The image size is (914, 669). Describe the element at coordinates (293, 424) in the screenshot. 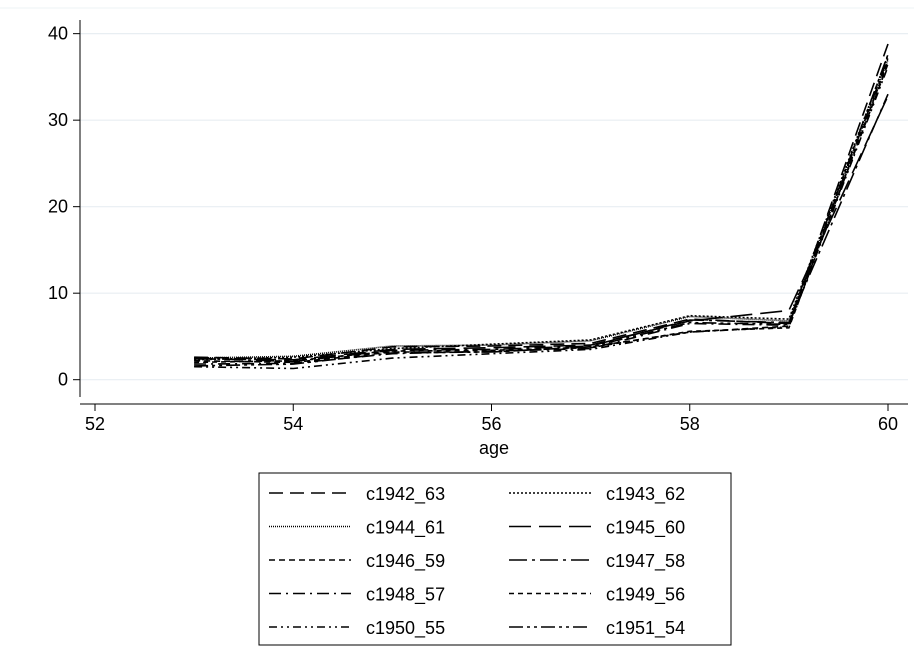

I see `x-tick-label-54: 54` at that location.